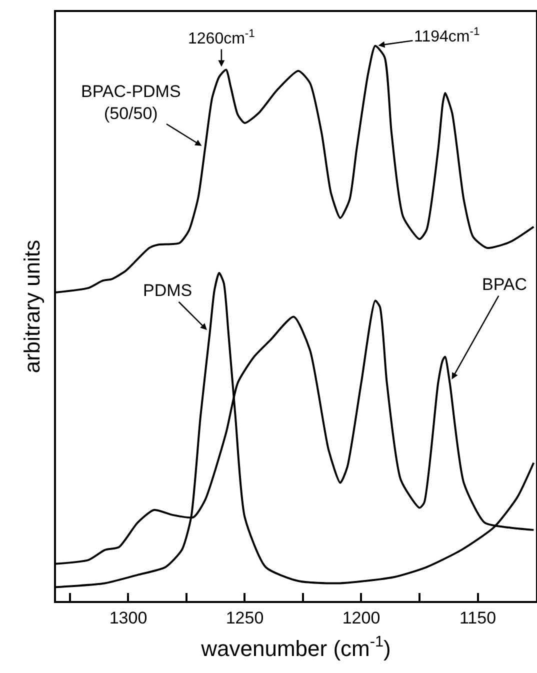  I want to click on x-axis-title: wavenumber (cm$^{-1}$), so click(295, 647).